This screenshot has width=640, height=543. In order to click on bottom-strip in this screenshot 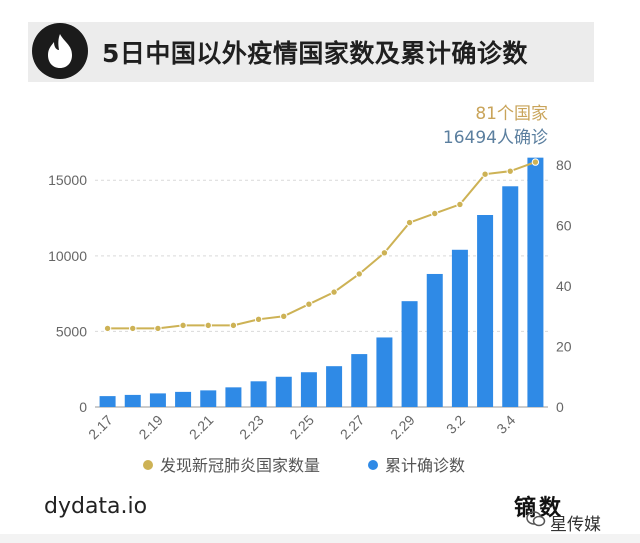, I will do `click(320, 538)`.